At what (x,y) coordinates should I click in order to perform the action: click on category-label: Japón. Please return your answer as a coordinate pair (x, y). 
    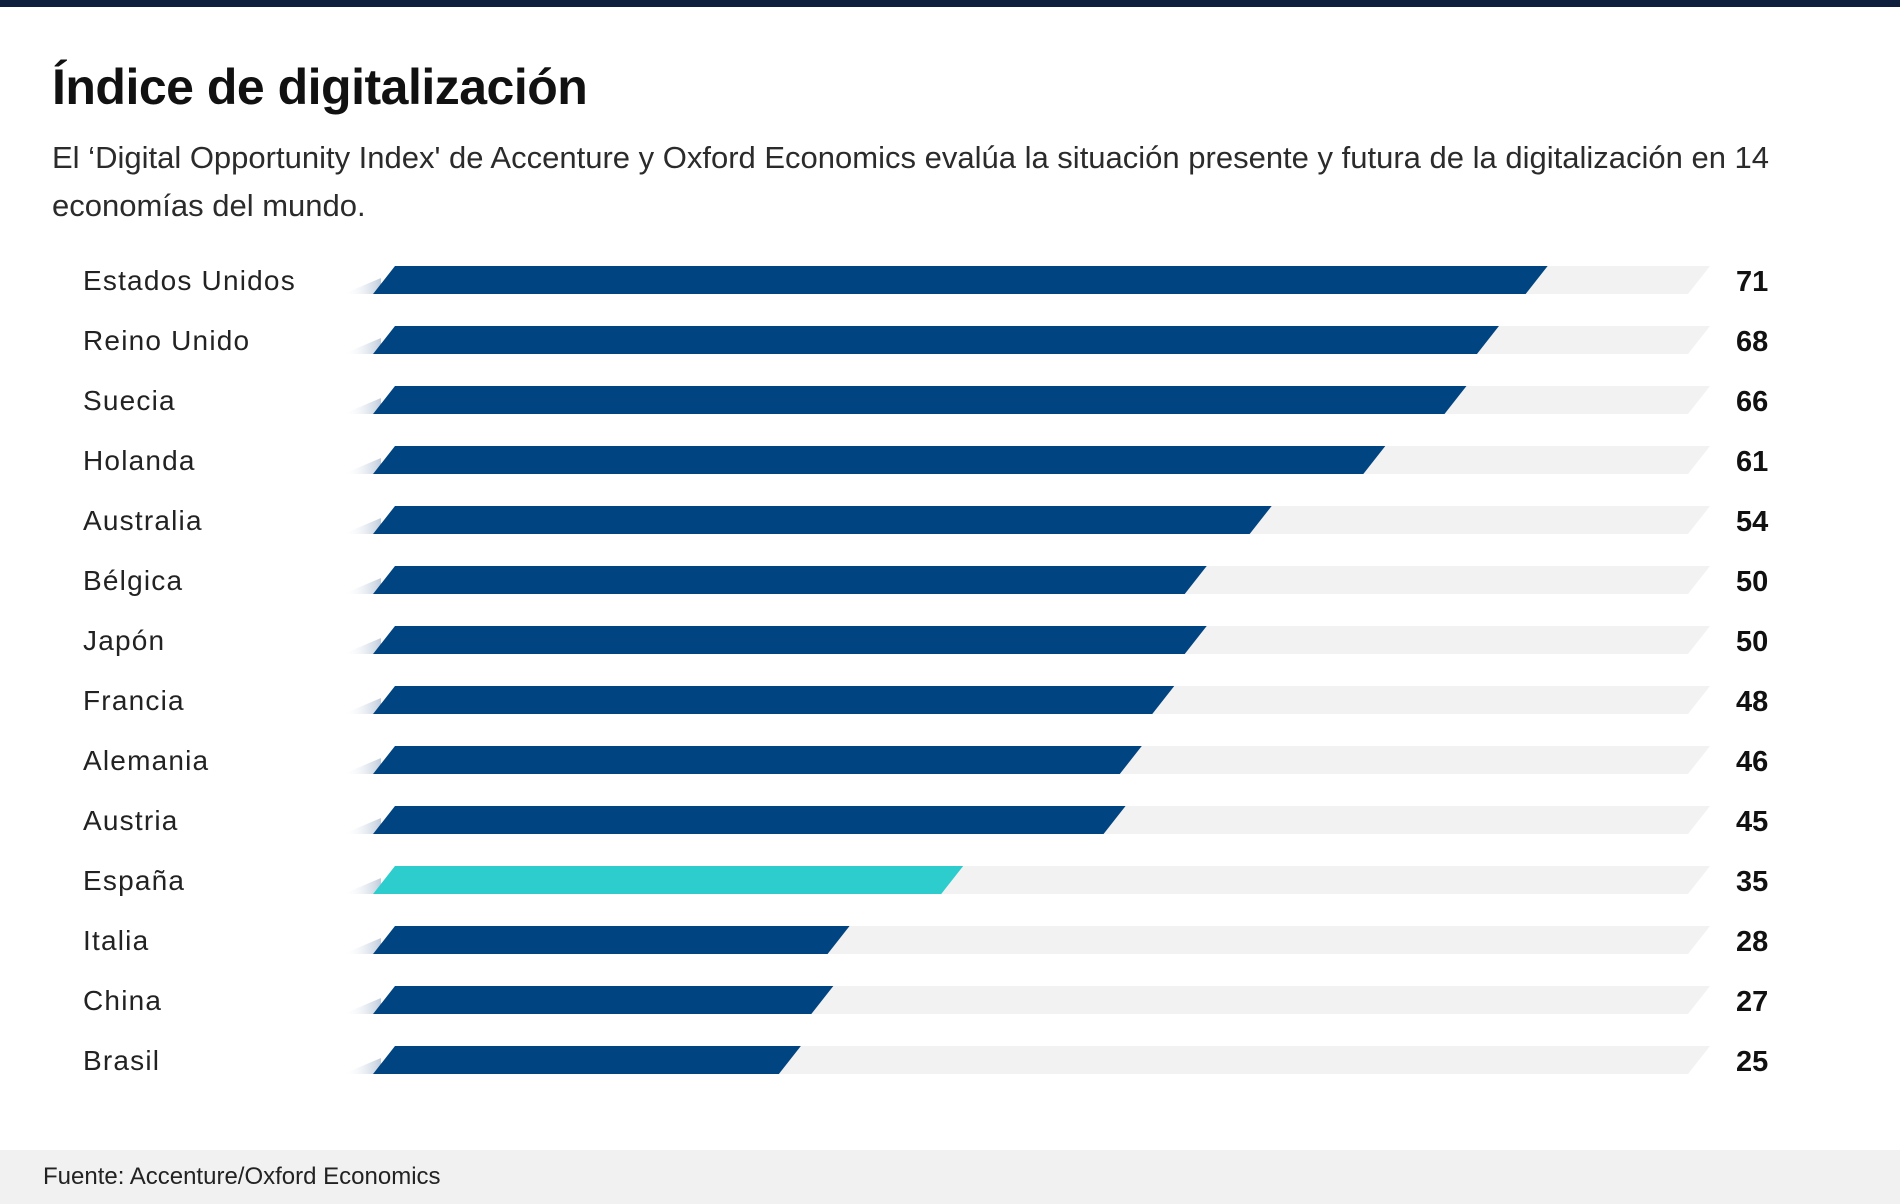
    Looking at the image, I should click on (124, 640).